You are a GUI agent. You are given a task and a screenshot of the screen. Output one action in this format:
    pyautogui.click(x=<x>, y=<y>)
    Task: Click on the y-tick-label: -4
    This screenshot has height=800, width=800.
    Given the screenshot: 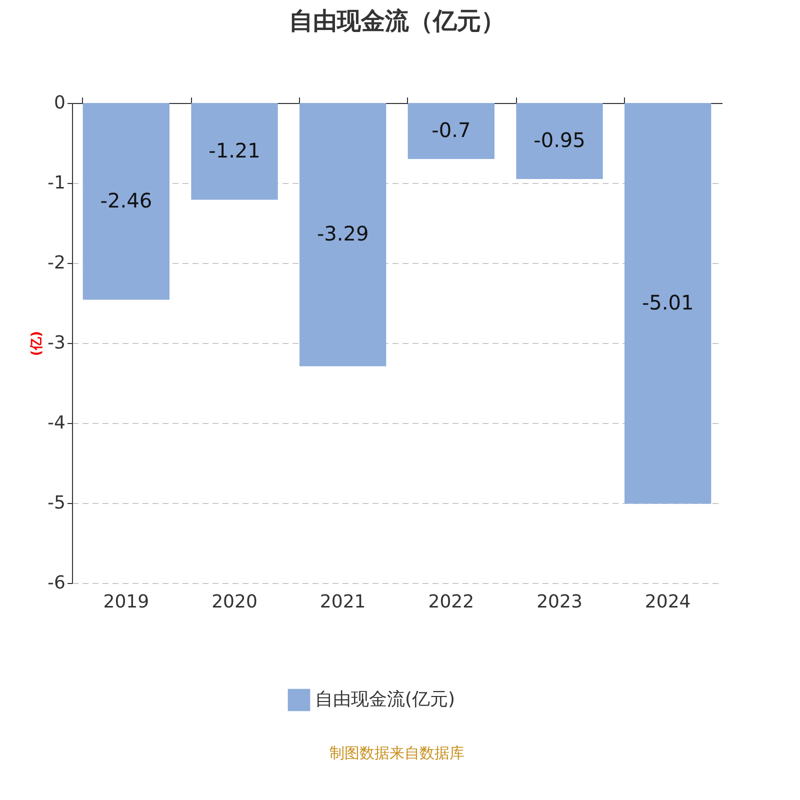 What is the action you would take?
    pyautogui.click(x=57, y=423)
    